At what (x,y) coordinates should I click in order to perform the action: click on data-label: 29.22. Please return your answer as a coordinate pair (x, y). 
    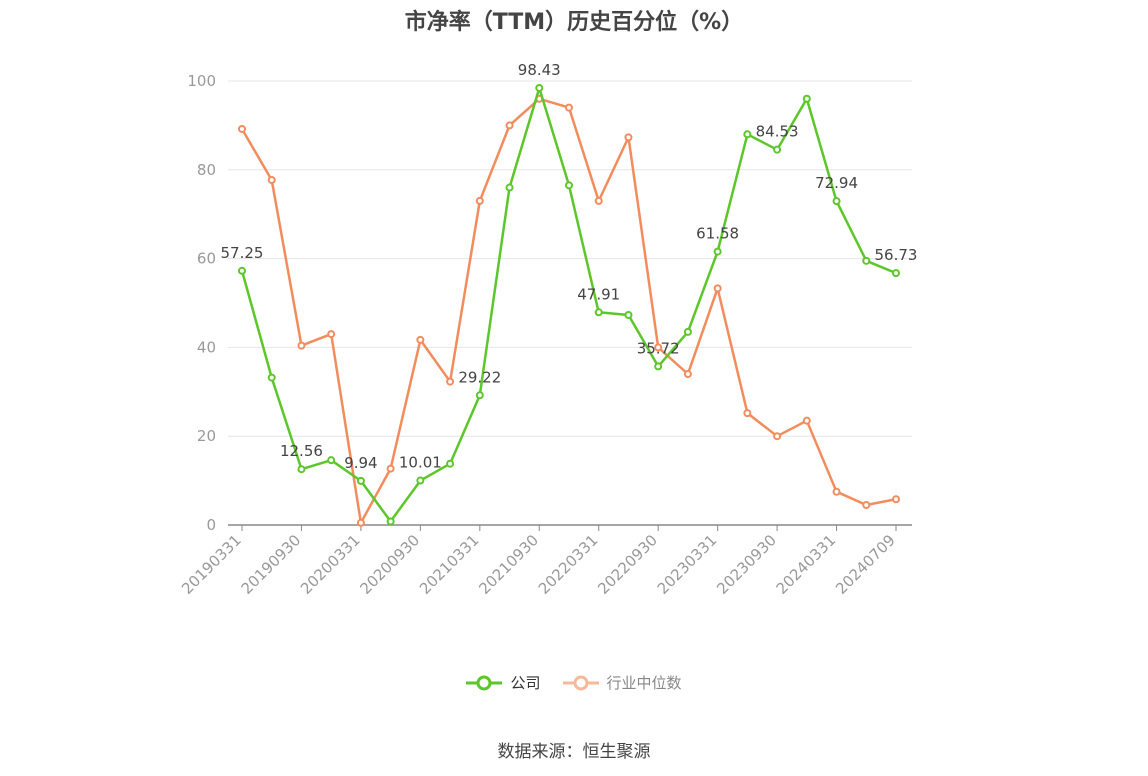
    Looking at the image, I should click on (479, 377).